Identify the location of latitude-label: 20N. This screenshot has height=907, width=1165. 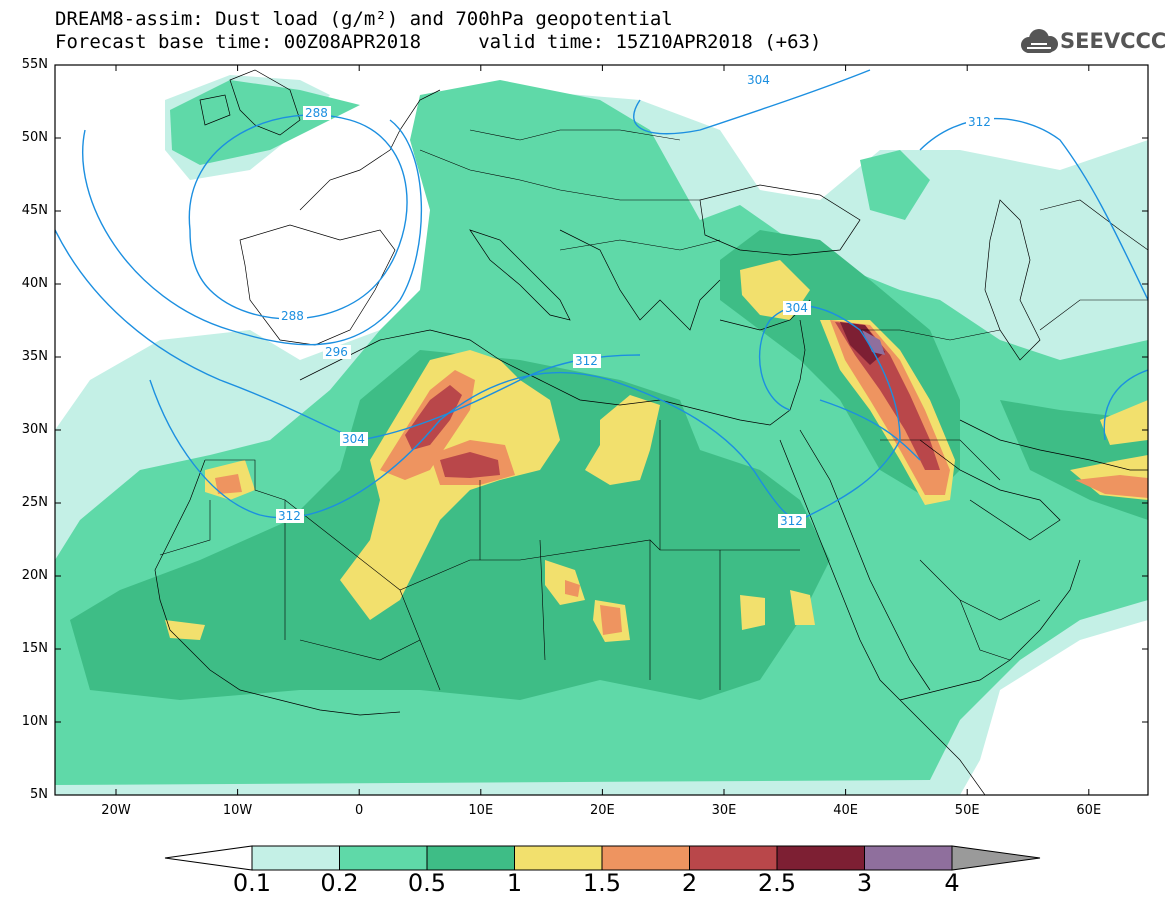
(34, 575).